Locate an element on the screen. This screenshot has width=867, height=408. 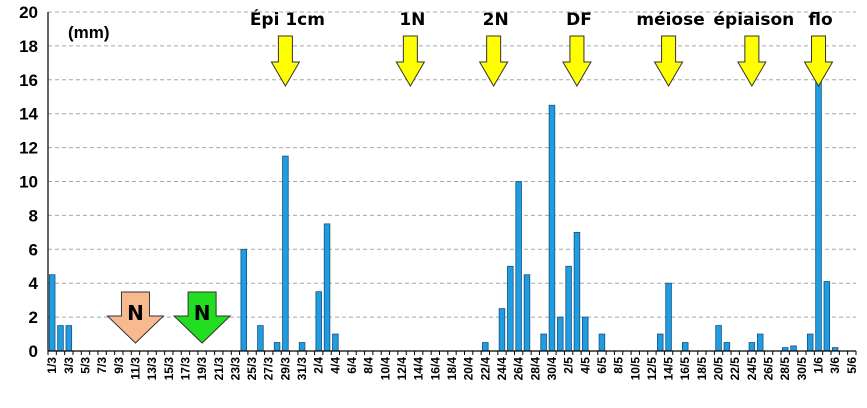
x-tick-label: 12/4 is located at coordinates (402, 369).